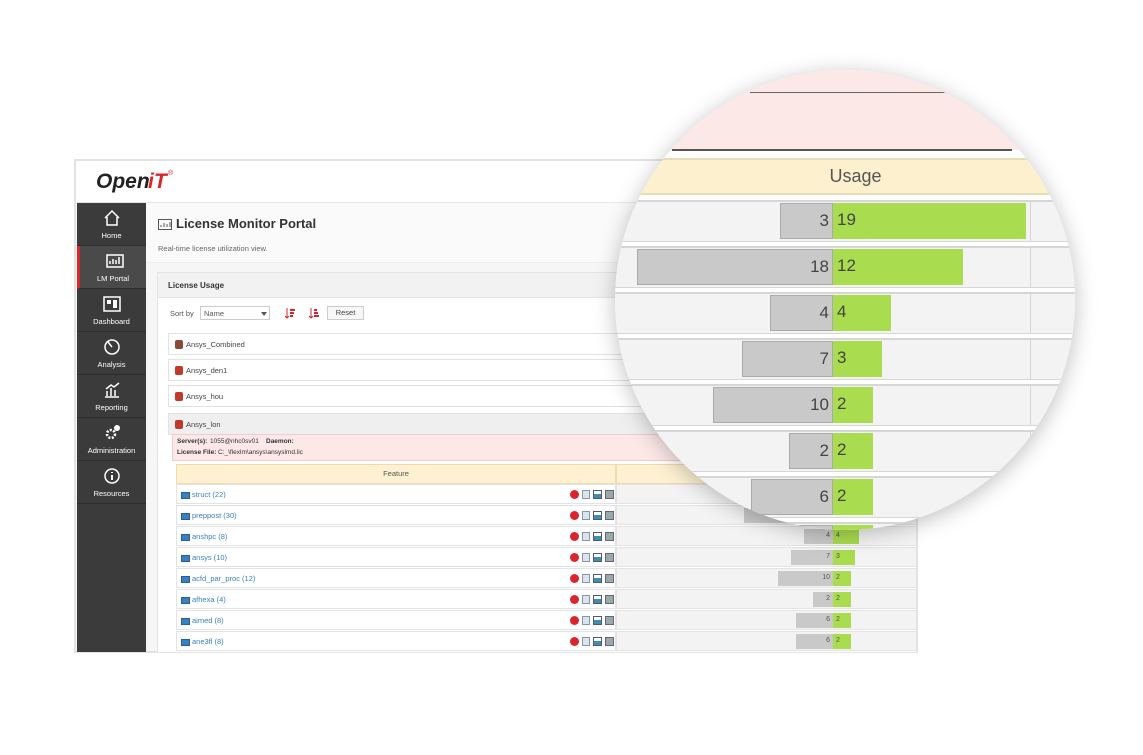 The image size is (1143, 755). What do you see at coordinates (205, 396) in the screenshot?
I see `group-name: Ansys_hou` at bounding box center [205, 396].